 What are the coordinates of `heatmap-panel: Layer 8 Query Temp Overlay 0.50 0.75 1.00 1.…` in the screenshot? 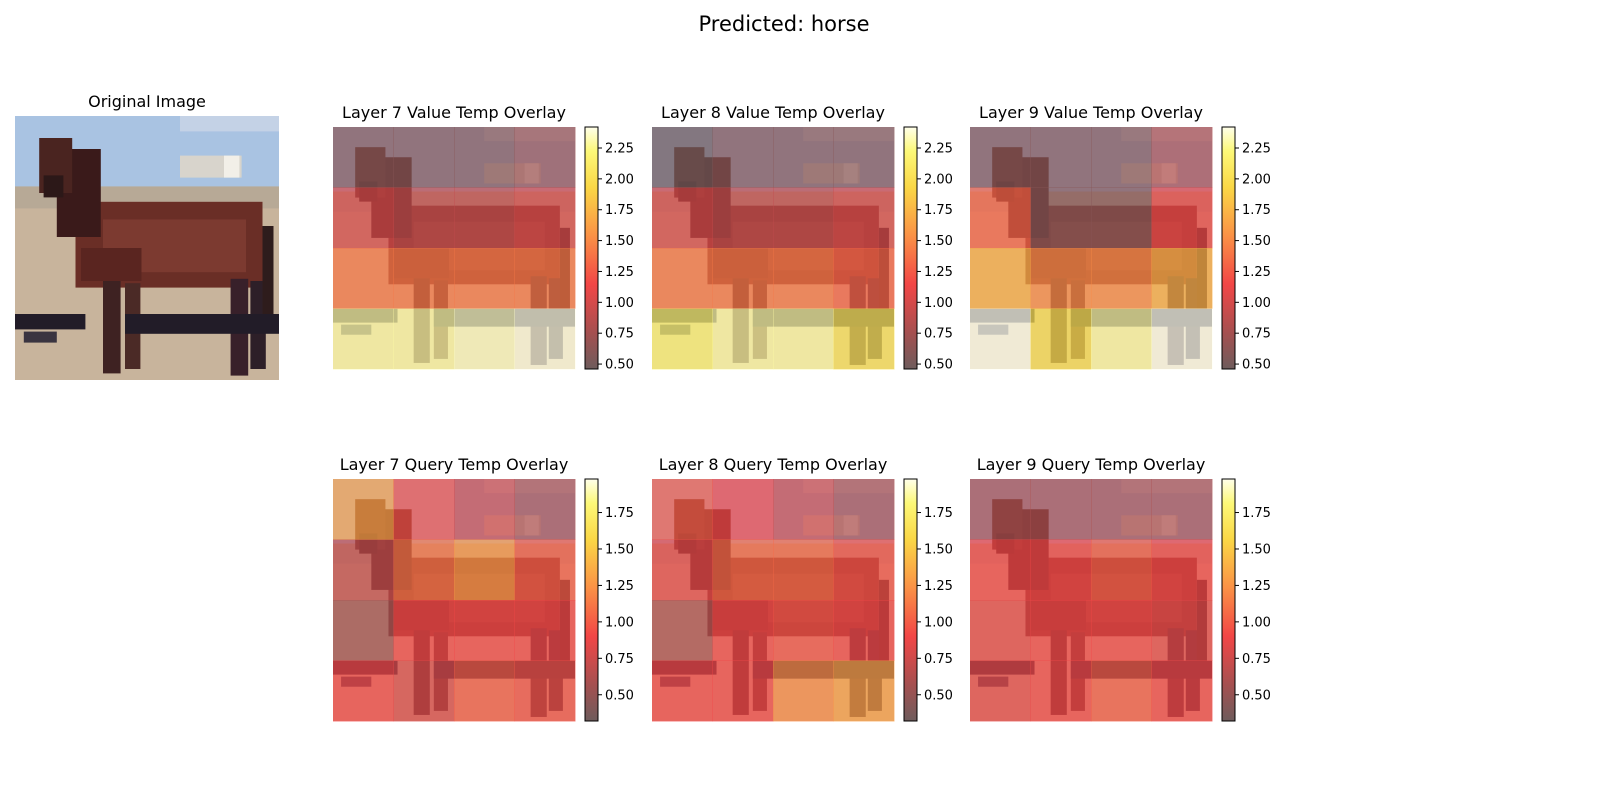 It's located at (802, 588).